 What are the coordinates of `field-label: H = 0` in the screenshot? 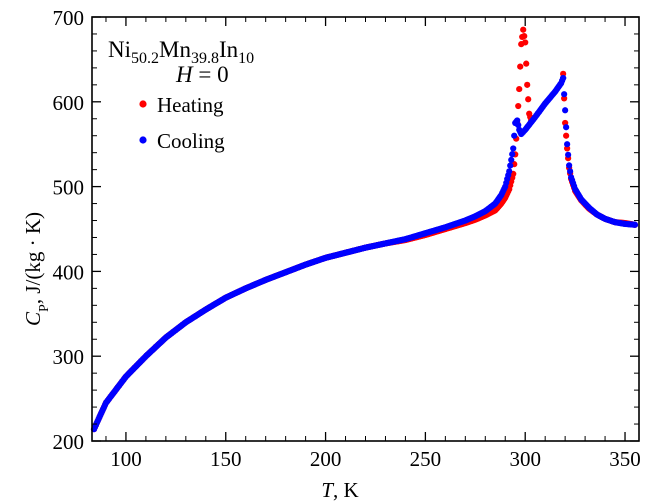 It's located at (202, 74).